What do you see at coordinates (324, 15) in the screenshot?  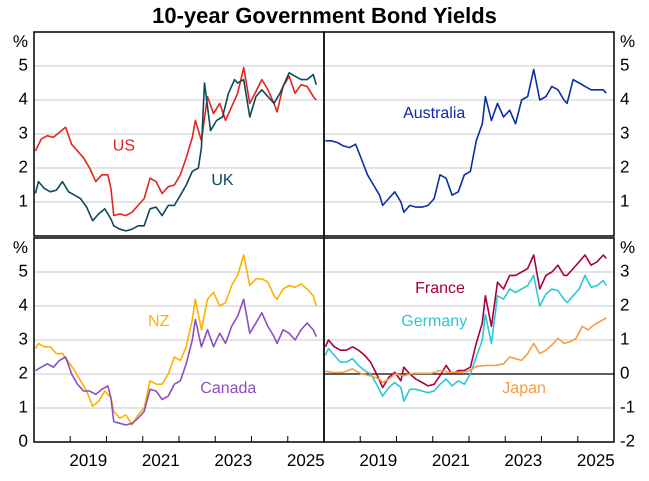 I see `chart-title: 10-year Government Bond Yields` at bounding box center [324, 15].